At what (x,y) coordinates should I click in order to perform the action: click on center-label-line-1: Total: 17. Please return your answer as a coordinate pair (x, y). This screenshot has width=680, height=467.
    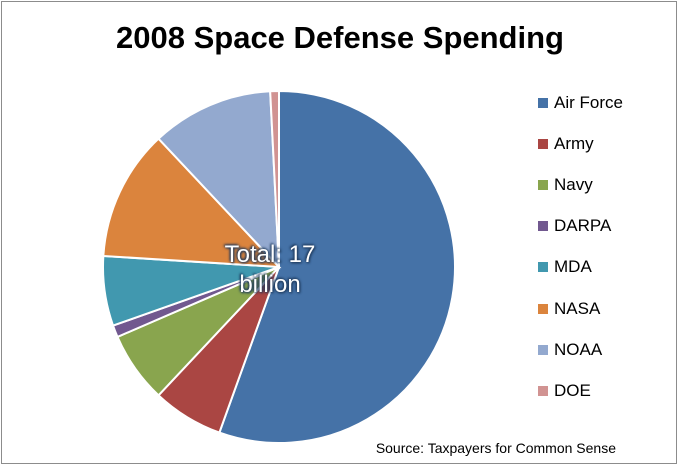
    Looking at the image, I should click on (270, 254).